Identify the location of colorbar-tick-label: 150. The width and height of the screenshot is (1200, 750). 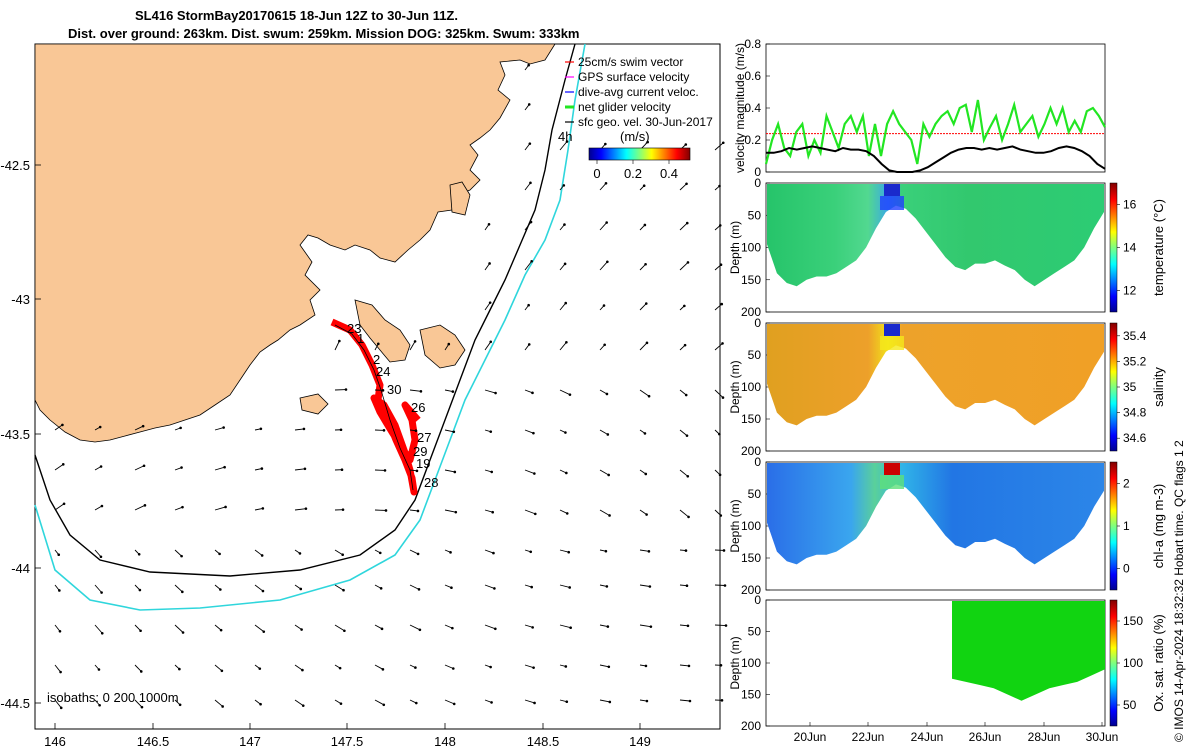
(1133, 621).